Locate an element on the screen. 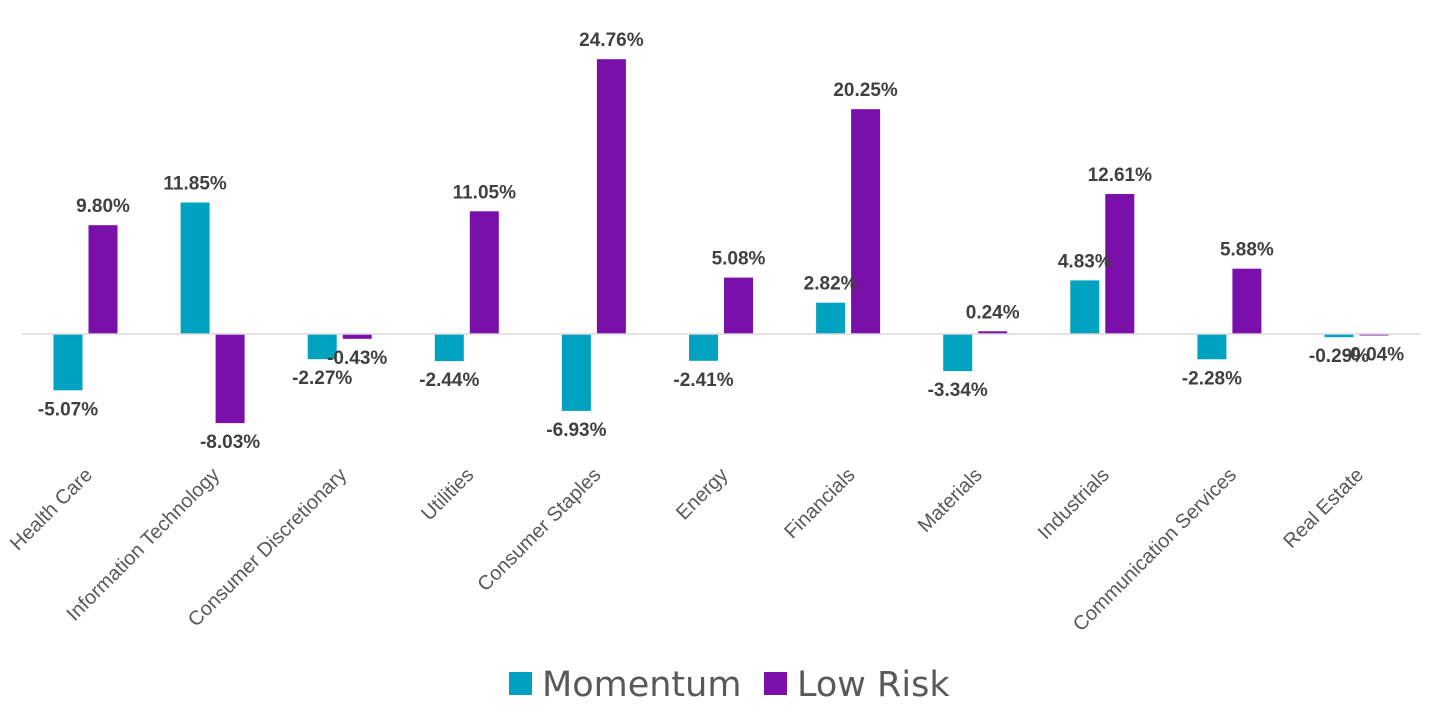 This screenshot has width=1440, height=713. category-label: Materials is located at coordinates (950, 500).